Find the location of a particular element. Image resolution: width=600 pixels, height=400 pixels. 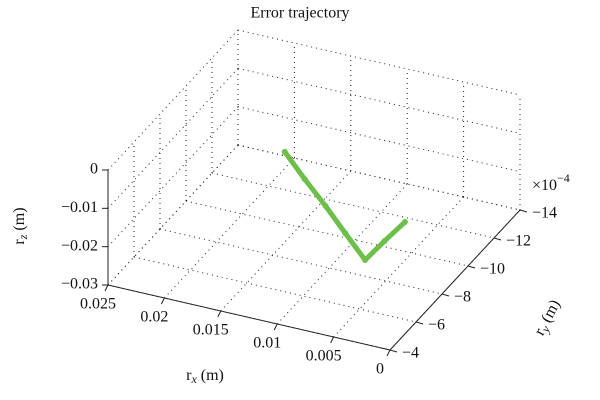

multiplier-exp: −4 is located at coordinates (563, 178).